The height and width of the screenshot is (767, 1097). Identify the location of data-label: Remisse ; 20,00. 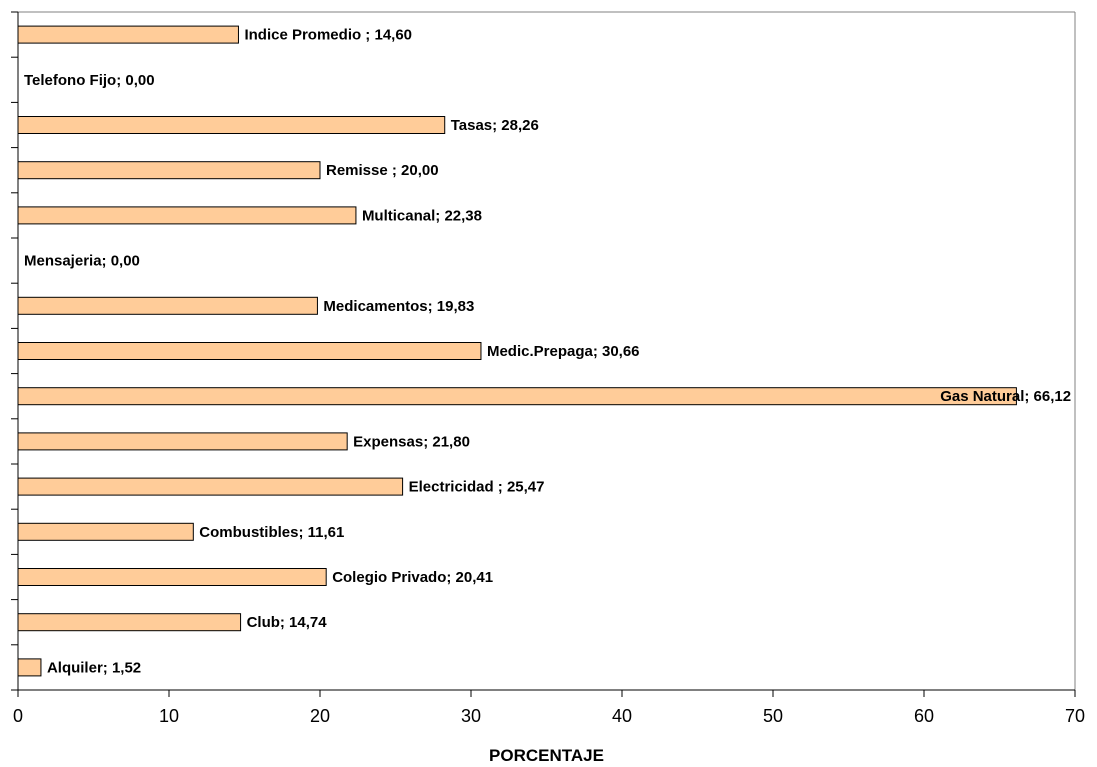
(382, 170).